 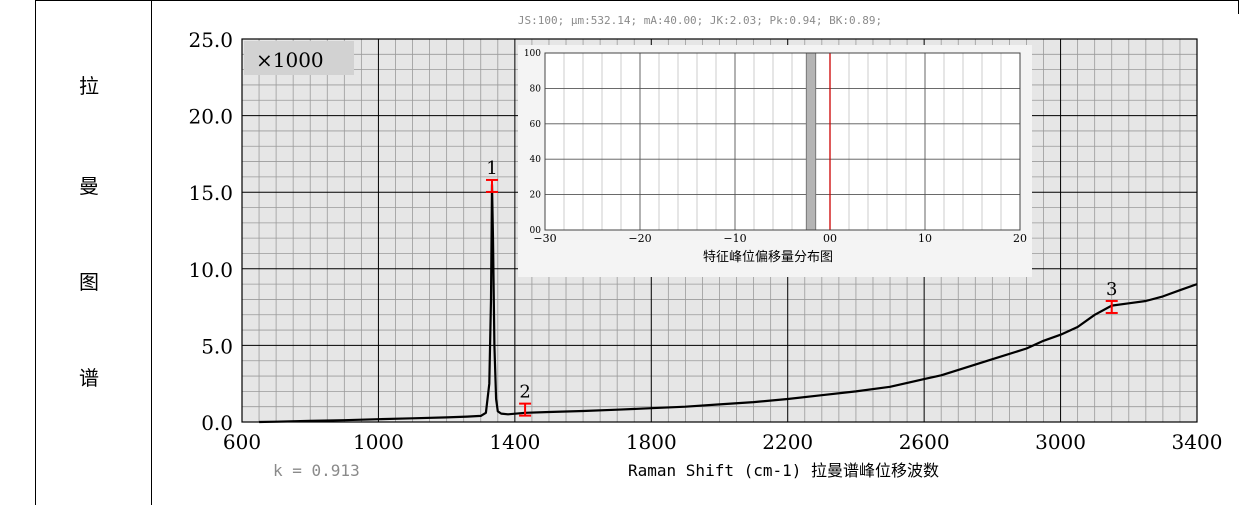 What do you see at coordinates (217, 423) in the screenshot?
I see `y-tick-label: 0.0` at bounding box center [217, 423].